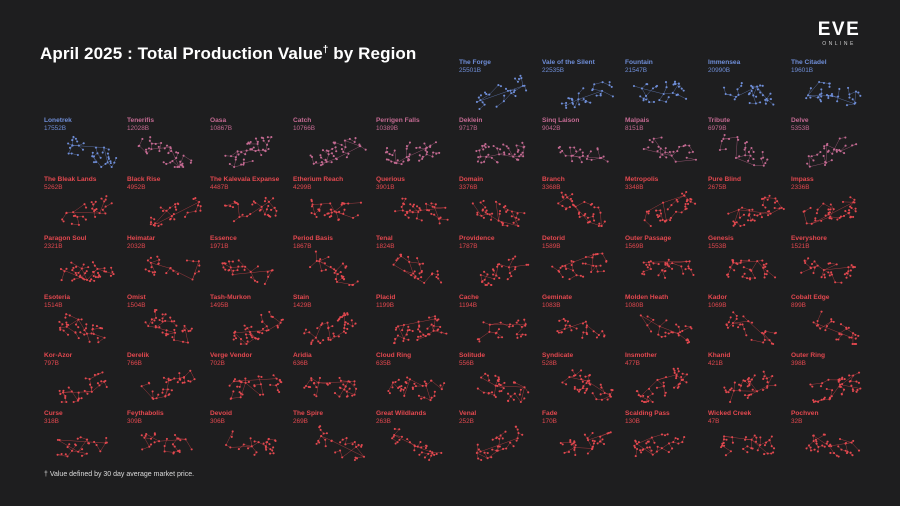 The width and height of the screenshot is (900, 506). What do you see at coordinates (333, 438) in the screenshot?
I see `region-cell-the-spire: The Spire 269B` at bounding box center [333, 438].